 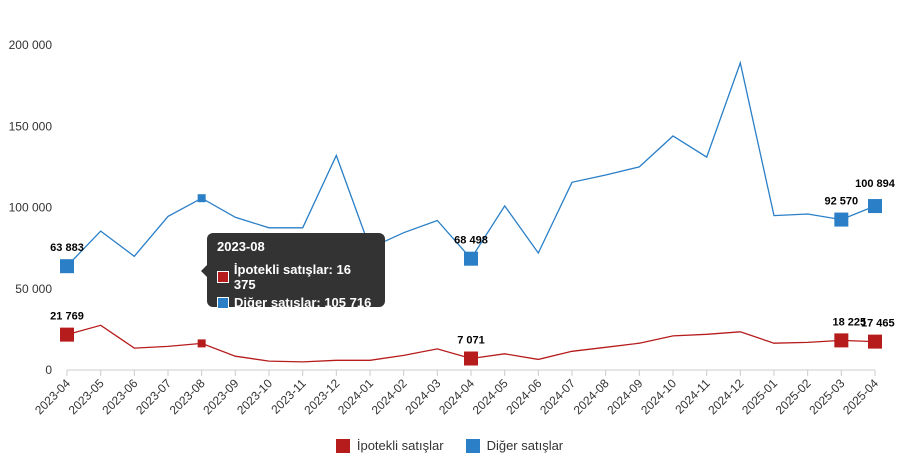 I want to click on tooltip-label-mortgage: İpotekli satışlar: 16 375, so click(x=292, y=277).